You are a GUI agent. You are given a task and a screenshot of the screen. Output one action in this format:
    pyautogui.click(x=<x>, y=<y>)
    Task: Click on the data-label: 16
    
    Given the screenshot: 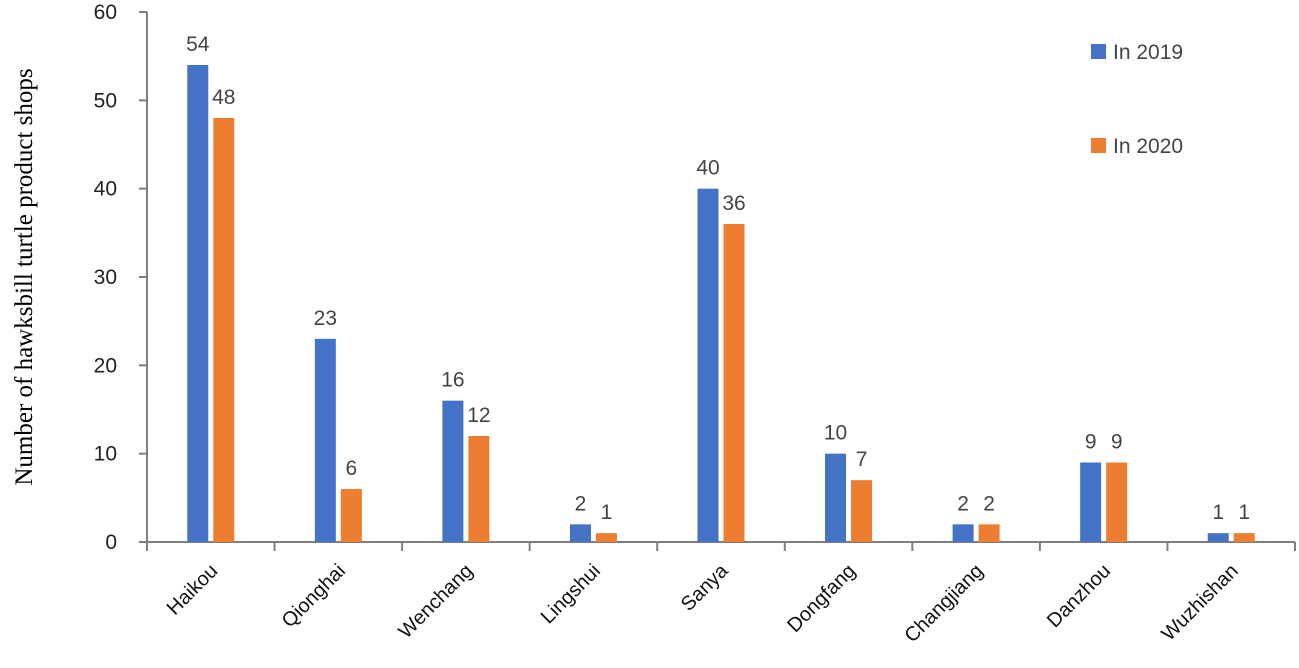 What is the action you would take?
    pyautogui.click(x=452, y=380)
    